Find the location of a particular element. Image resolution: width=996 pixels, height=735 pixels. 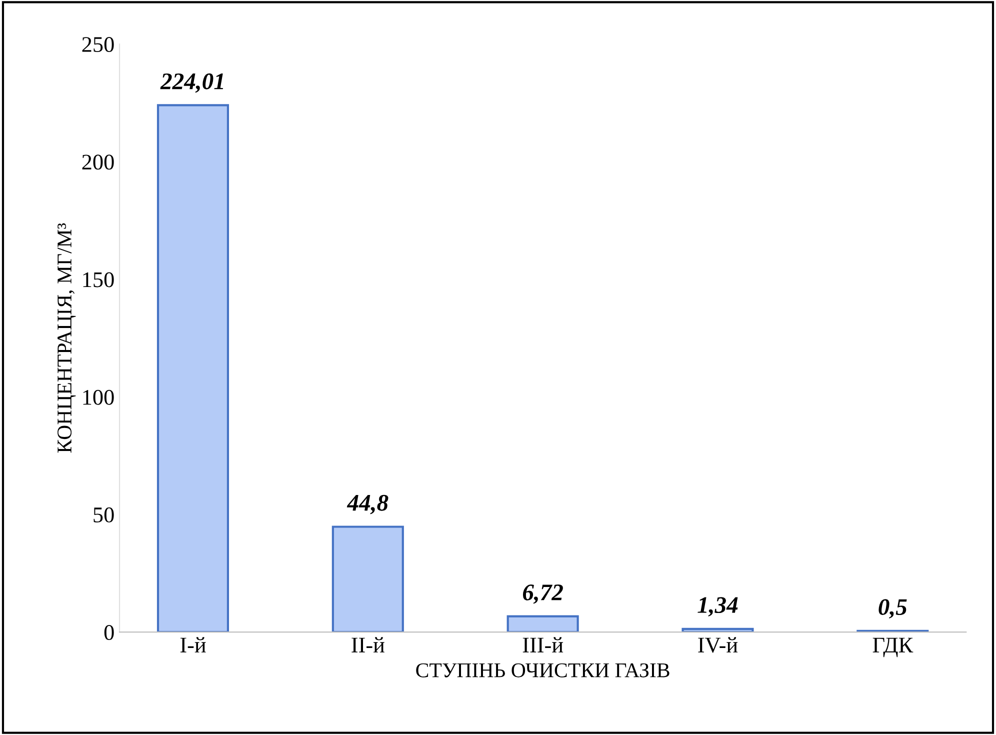

y-axis-title: КОНЦЕНТРАЦІЯ, МГ/М³ is located at coordinates (67, 338).